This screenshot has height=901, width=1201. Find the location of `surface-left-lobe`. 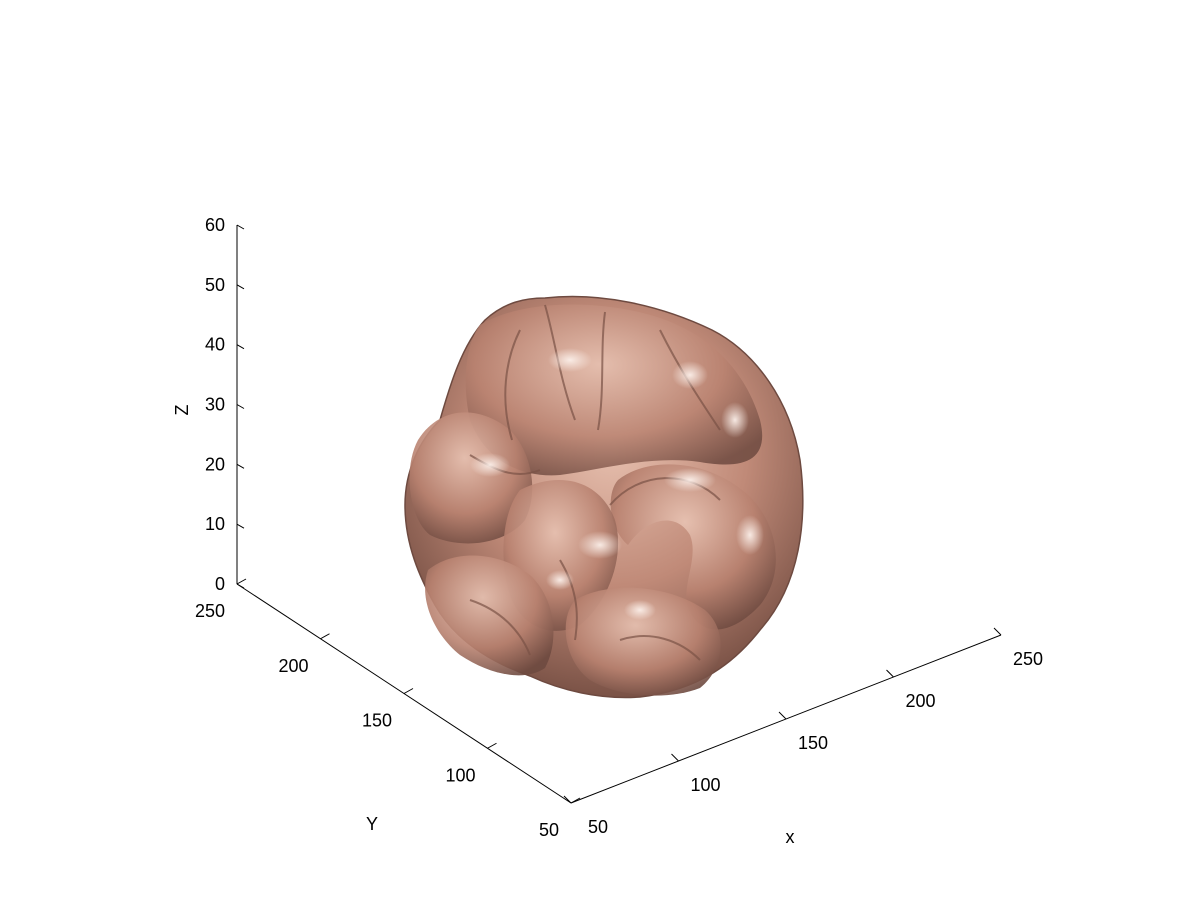

surface-left-lobe is located at coordinates (471, 478).